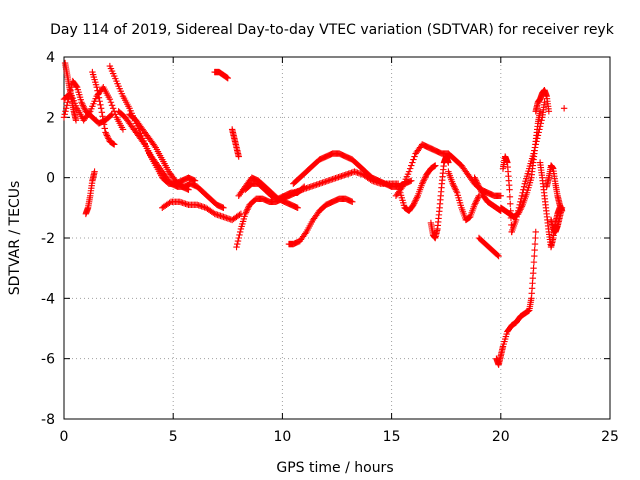 This screenshot has height=480, width=640. What do you see at coordinates (173, 437) in the screenshot?
I see `x-tick-label: 5` at bounding box center [173, 437].